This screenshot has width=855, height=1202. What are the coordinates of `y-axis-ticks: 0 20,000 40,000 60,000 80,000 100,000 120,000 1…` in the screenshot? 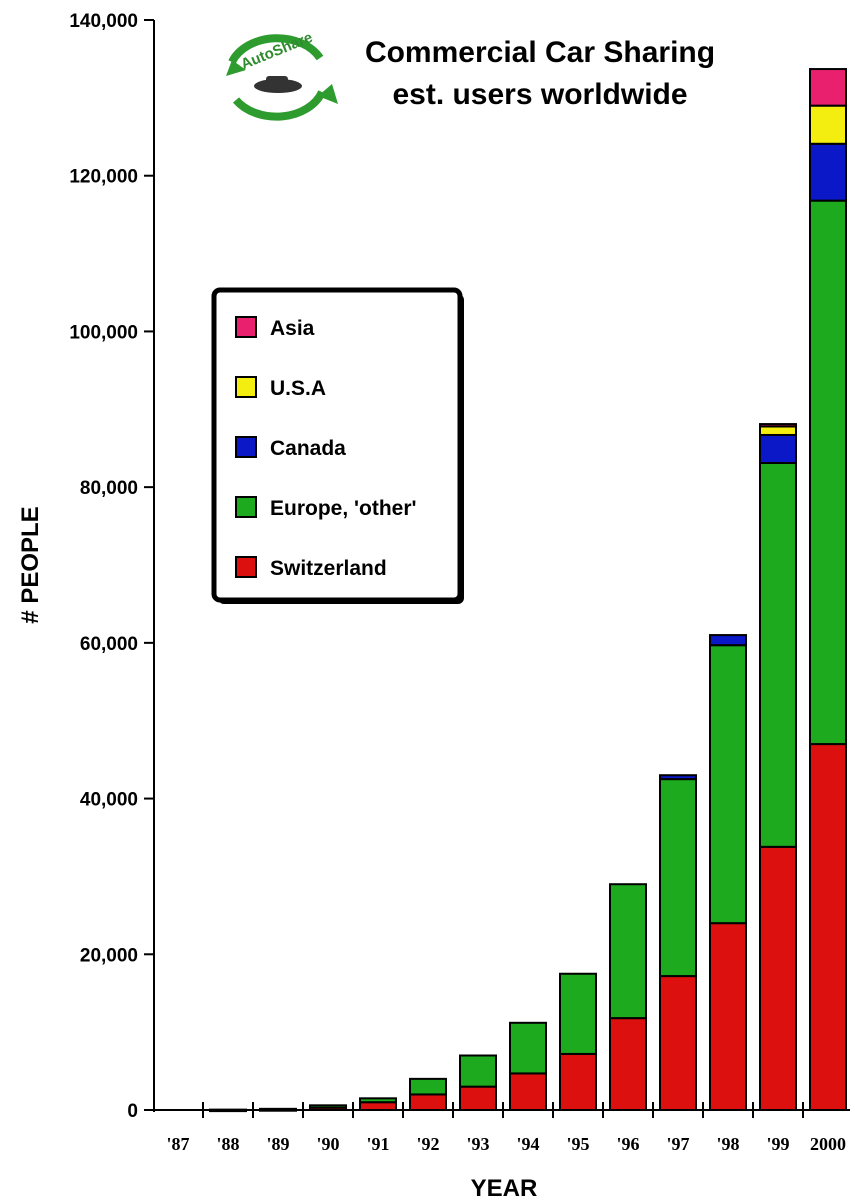 It's located at (111, 566).